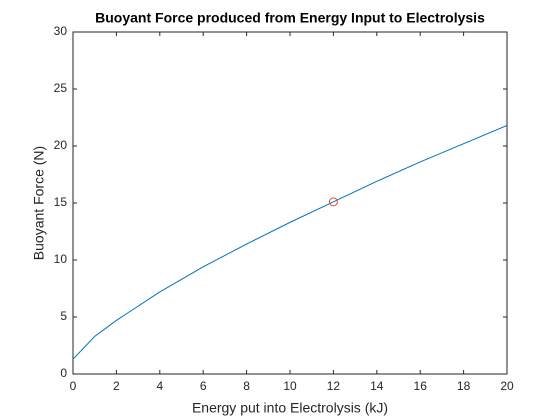  What do you see at coordinates (464, 386) in the screenshot?
I see `x-tick-label: 18` at bounding box center [464, 386].